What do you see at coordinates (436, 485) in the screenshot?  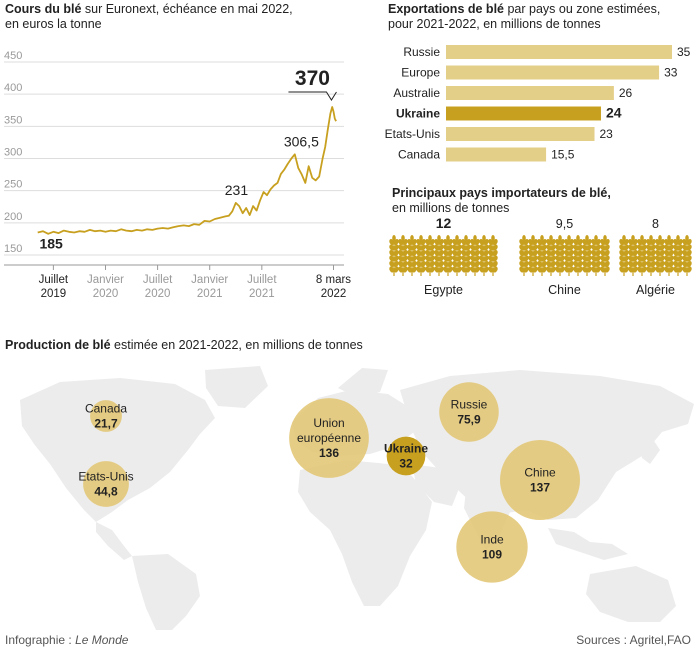 I see `land-middle-east` at bounding box center [436, 485].